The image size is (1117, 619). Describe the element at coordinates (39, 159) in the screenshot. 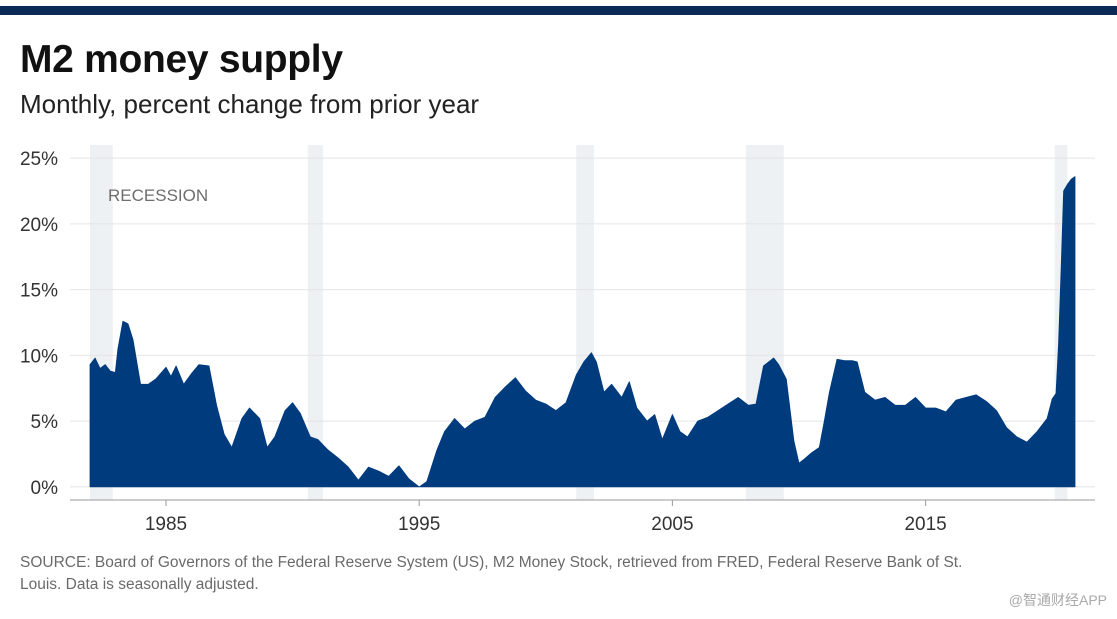

I see `y-tick-label: 25%` at that location.